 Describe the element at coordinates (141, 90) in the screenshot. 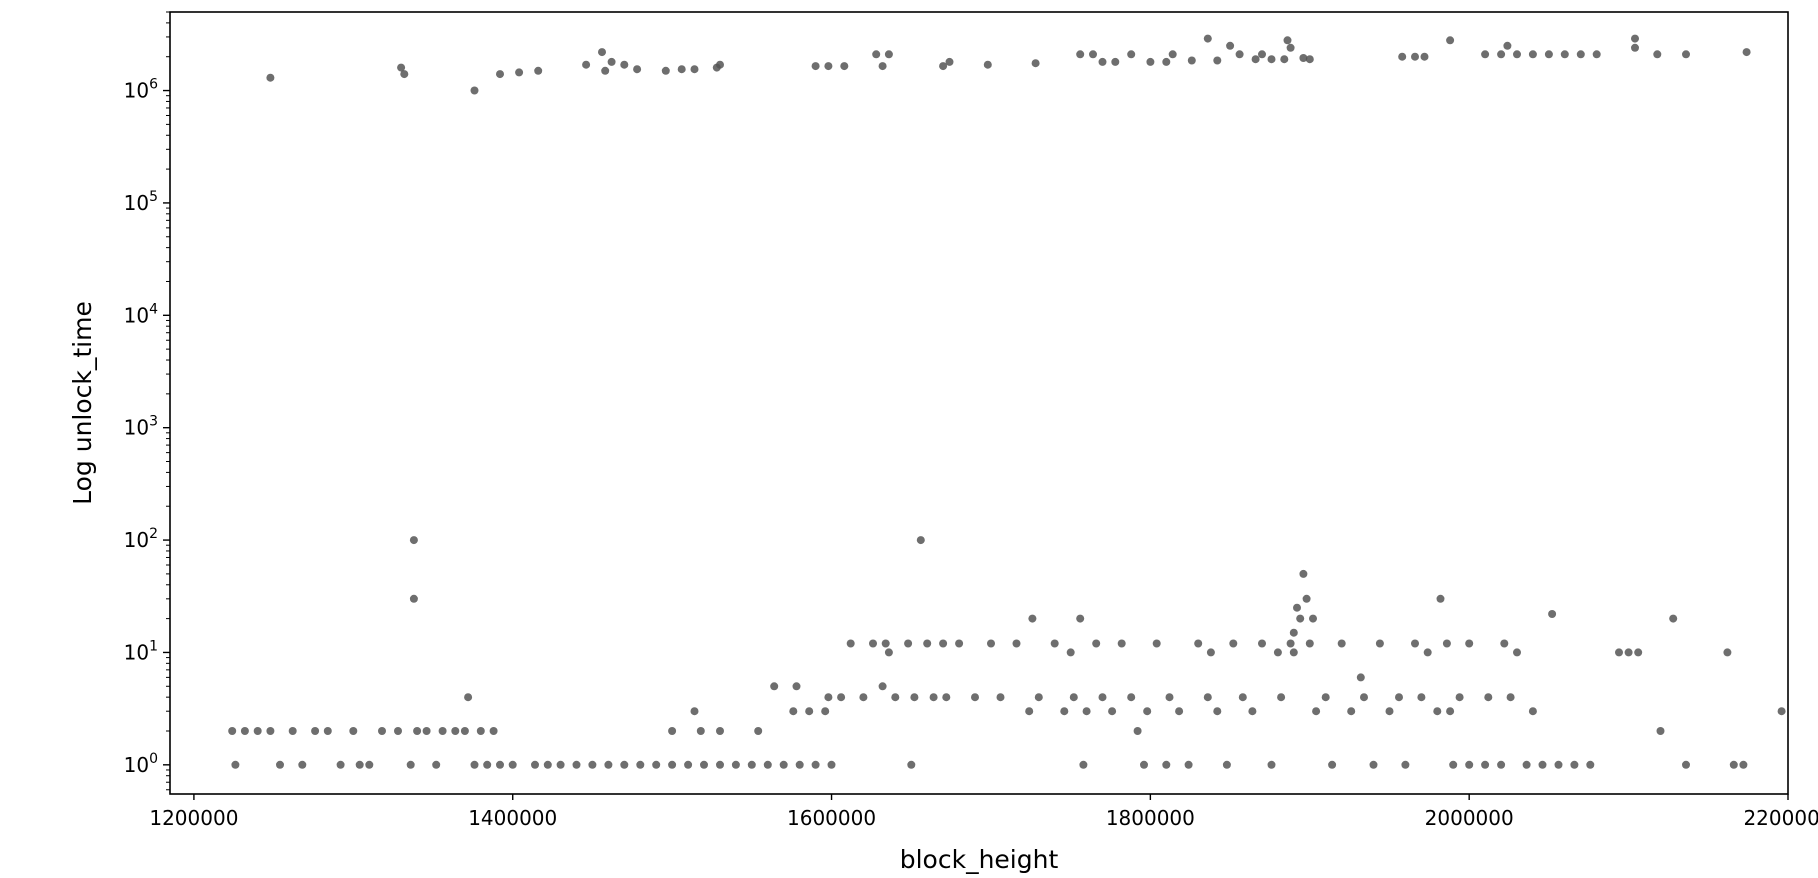

I see `y-tick-label: 10⁶` at that location.